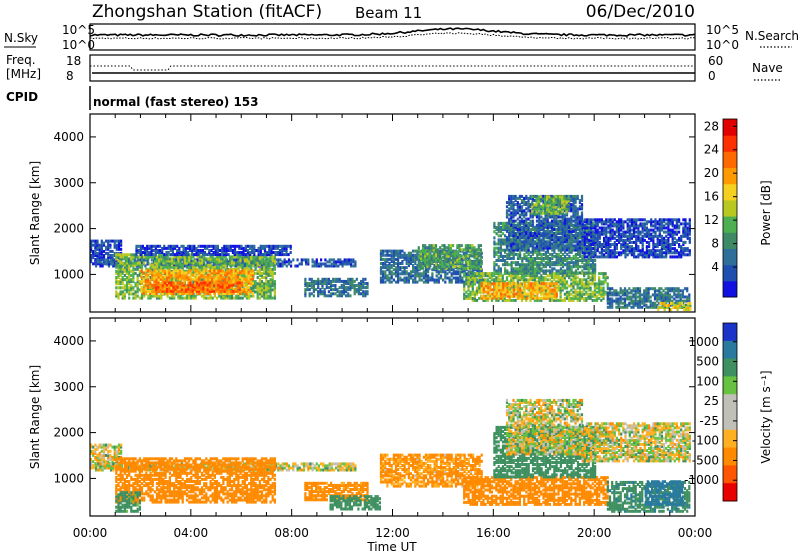  What do you see at coordinates (21, 60) in the screenshot?
I see `freq-label-1: Freq.` at bounding box center [21, 60].